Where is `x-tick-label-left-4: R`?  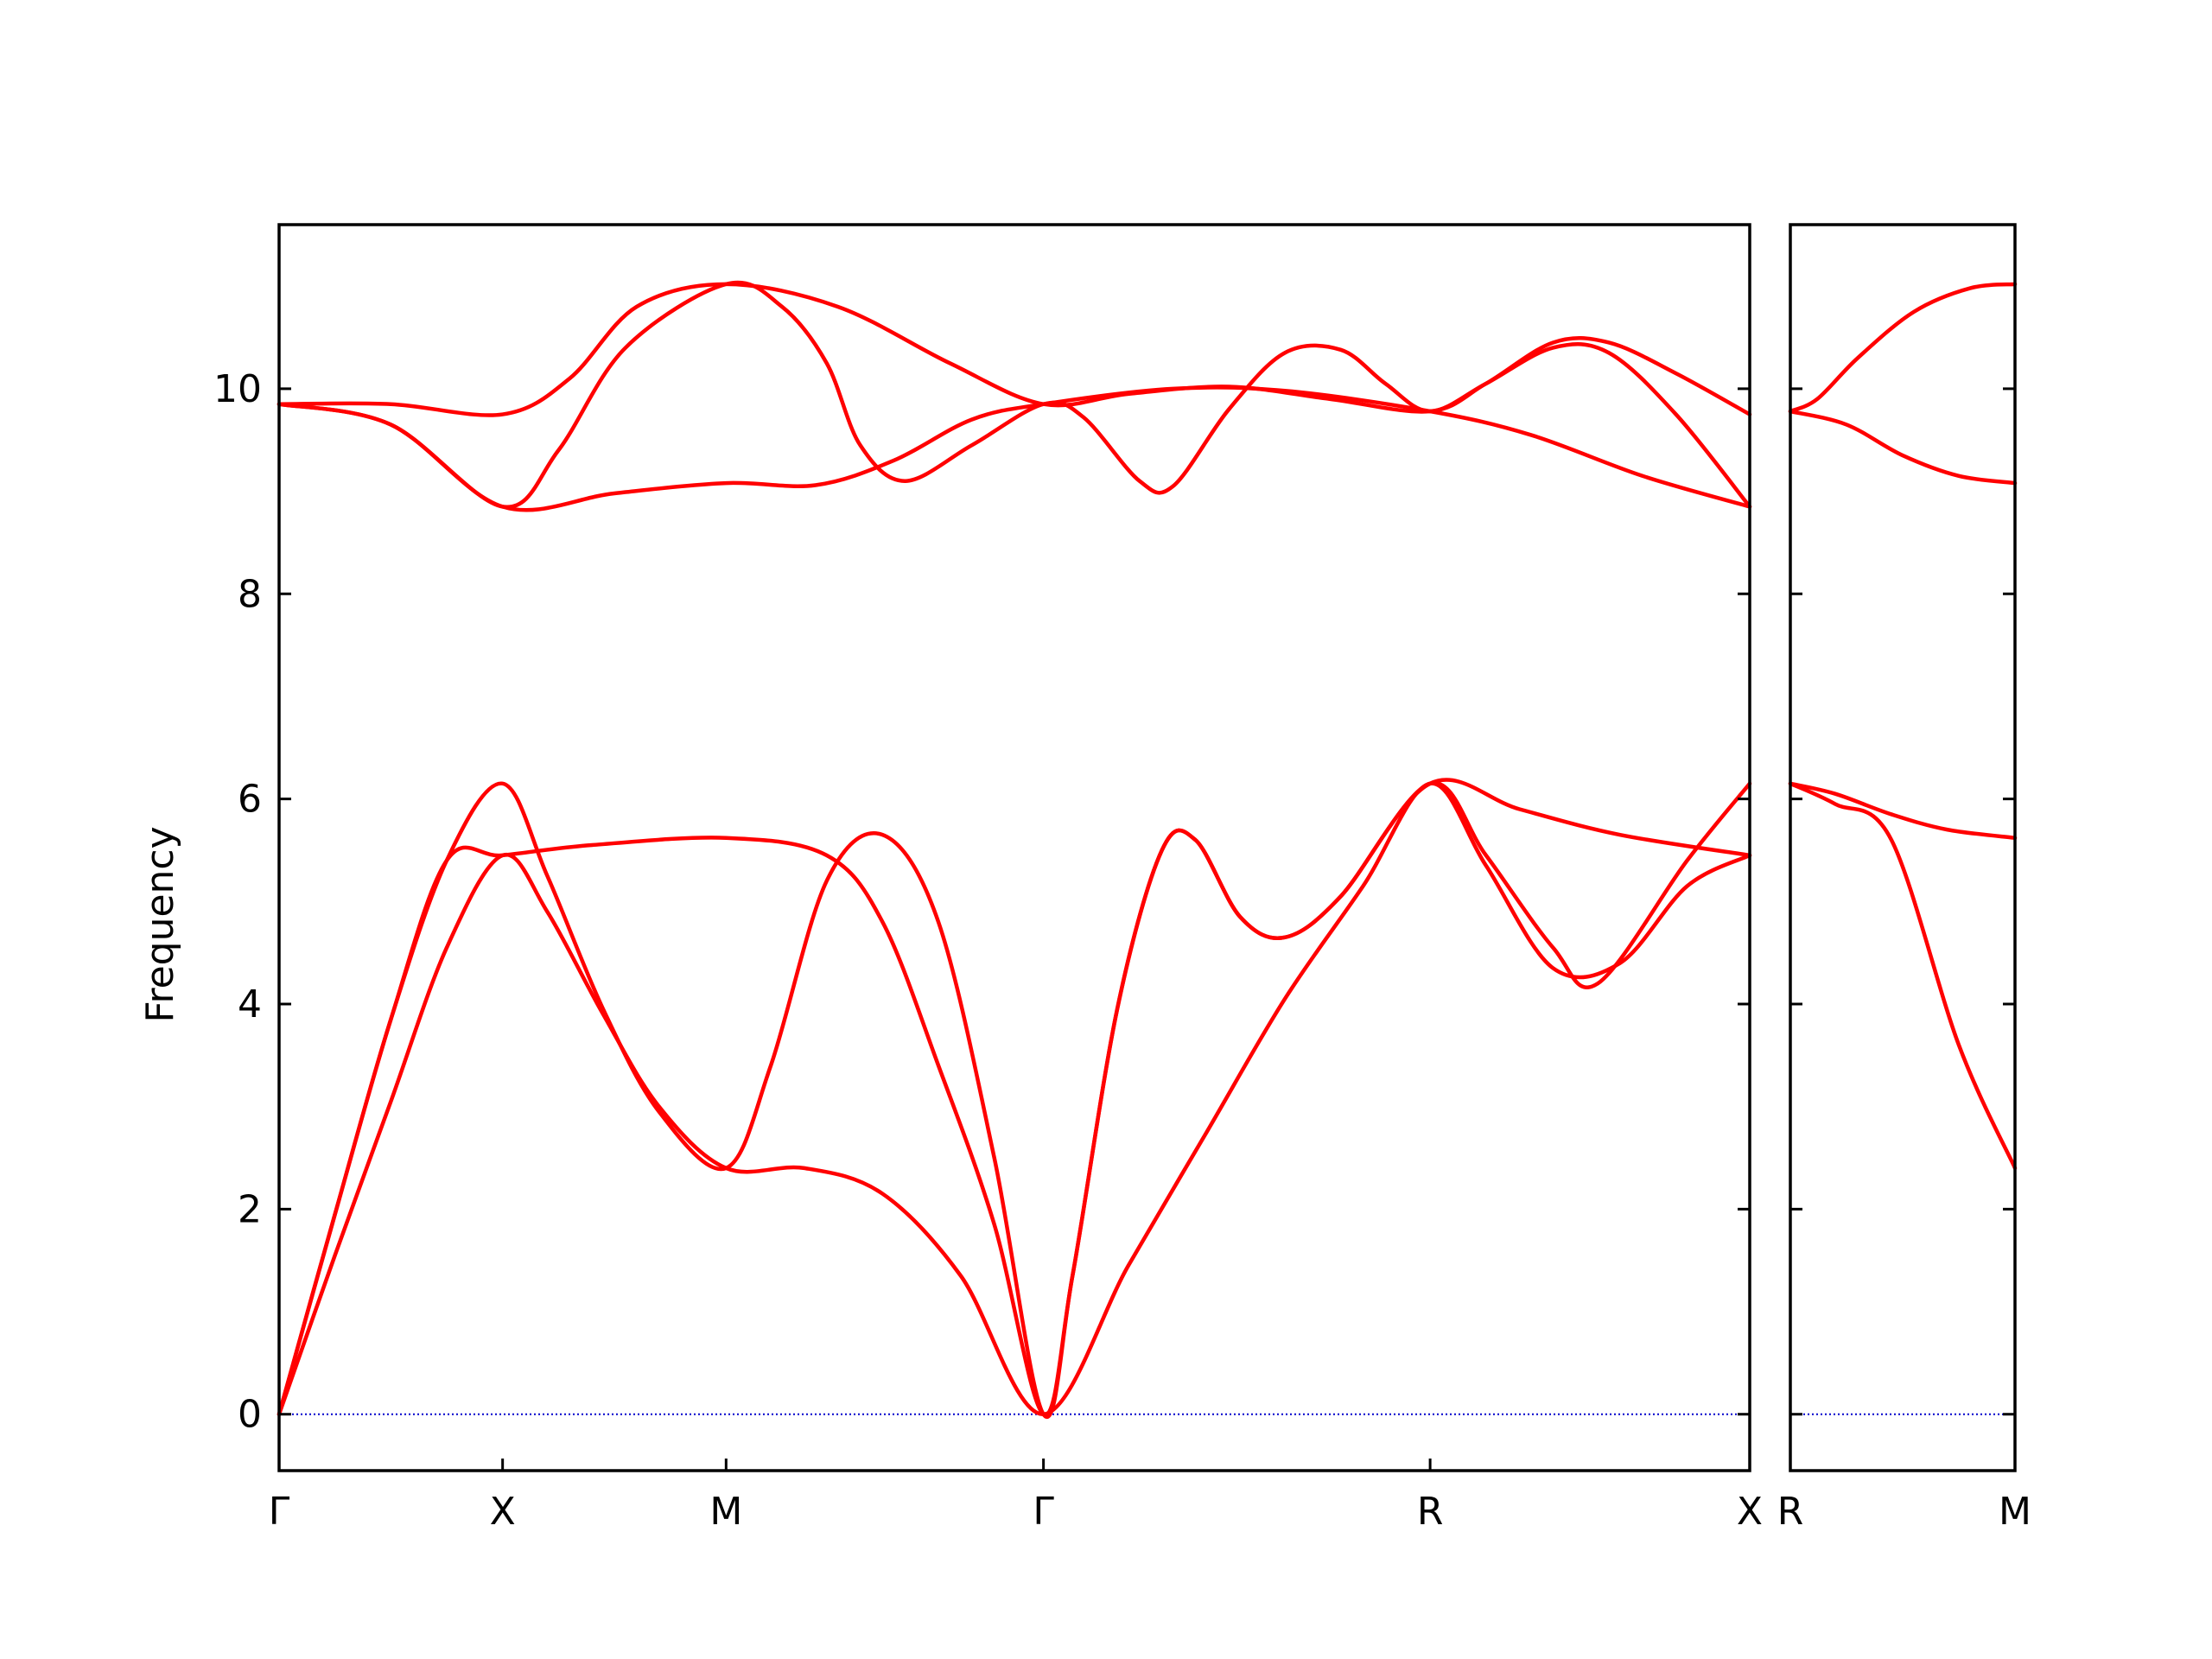
x-tick-label-left-4: R is located at coordinates (1430, 1512).